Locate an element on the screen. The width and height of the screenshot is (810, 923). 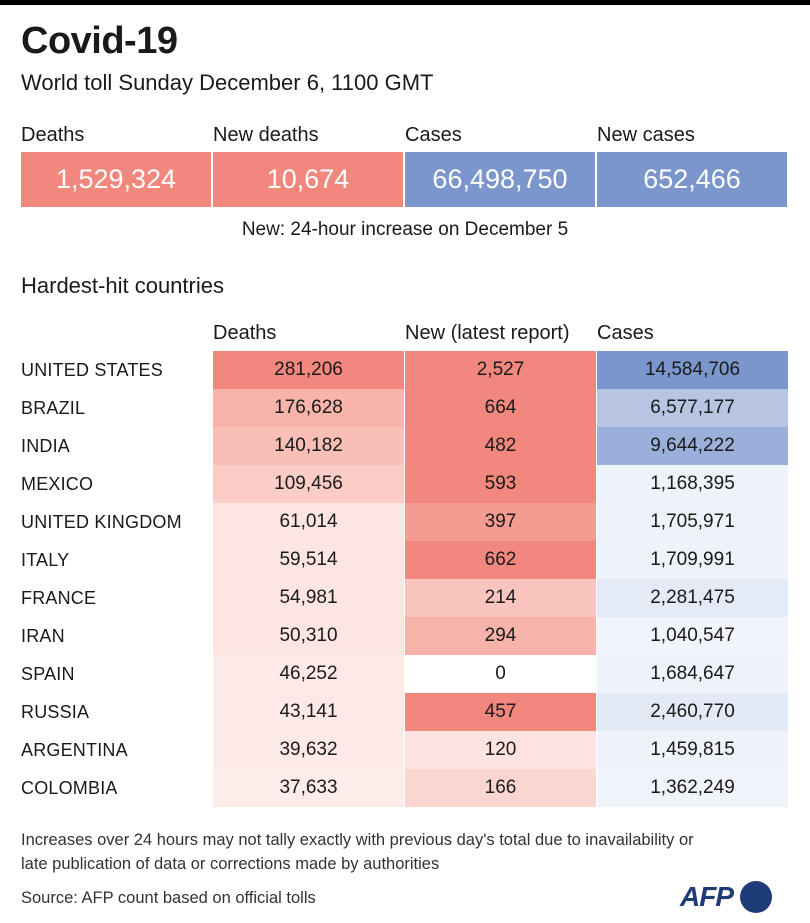
deaths-cell: 109,456 is located at coordinates (308, 484).